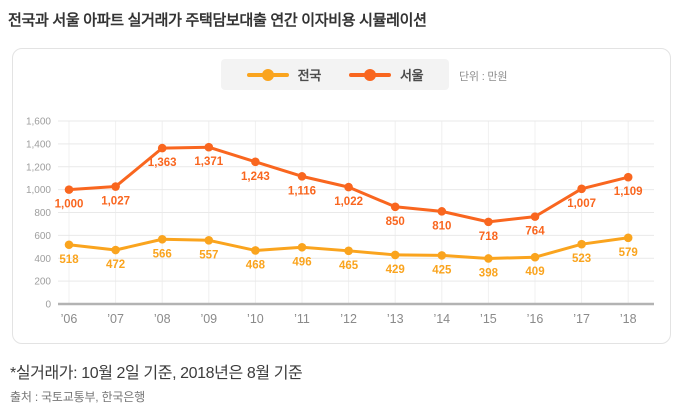 The height and width of the screenshot is (410, 679). I want to click on data-label: 409, so click(534, 272).